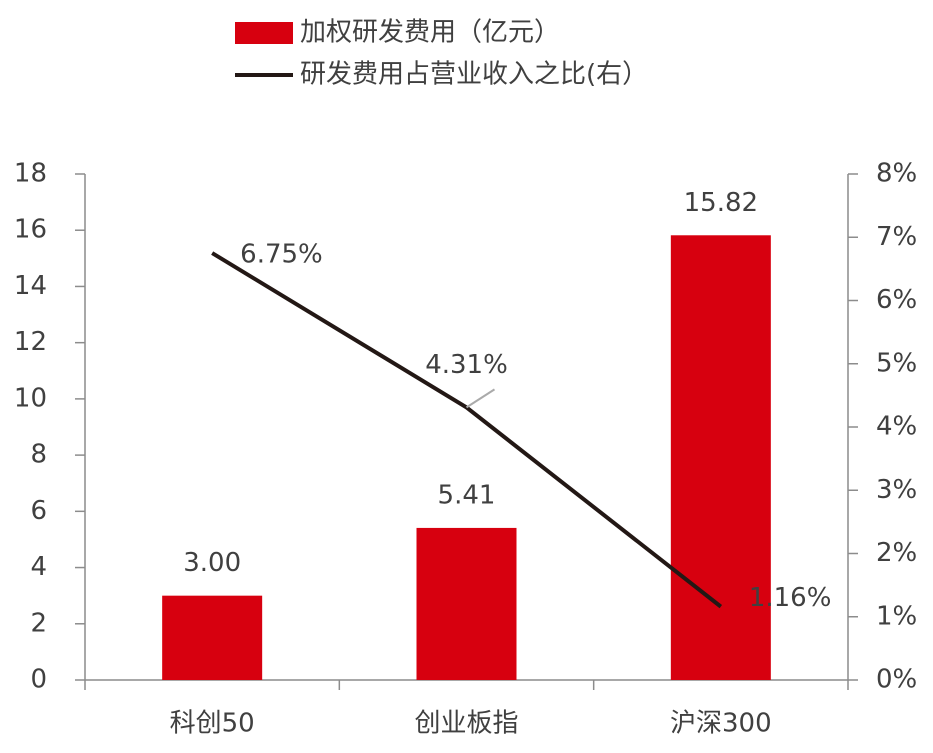  I want to click on legend-swatch, so click(264, 33).